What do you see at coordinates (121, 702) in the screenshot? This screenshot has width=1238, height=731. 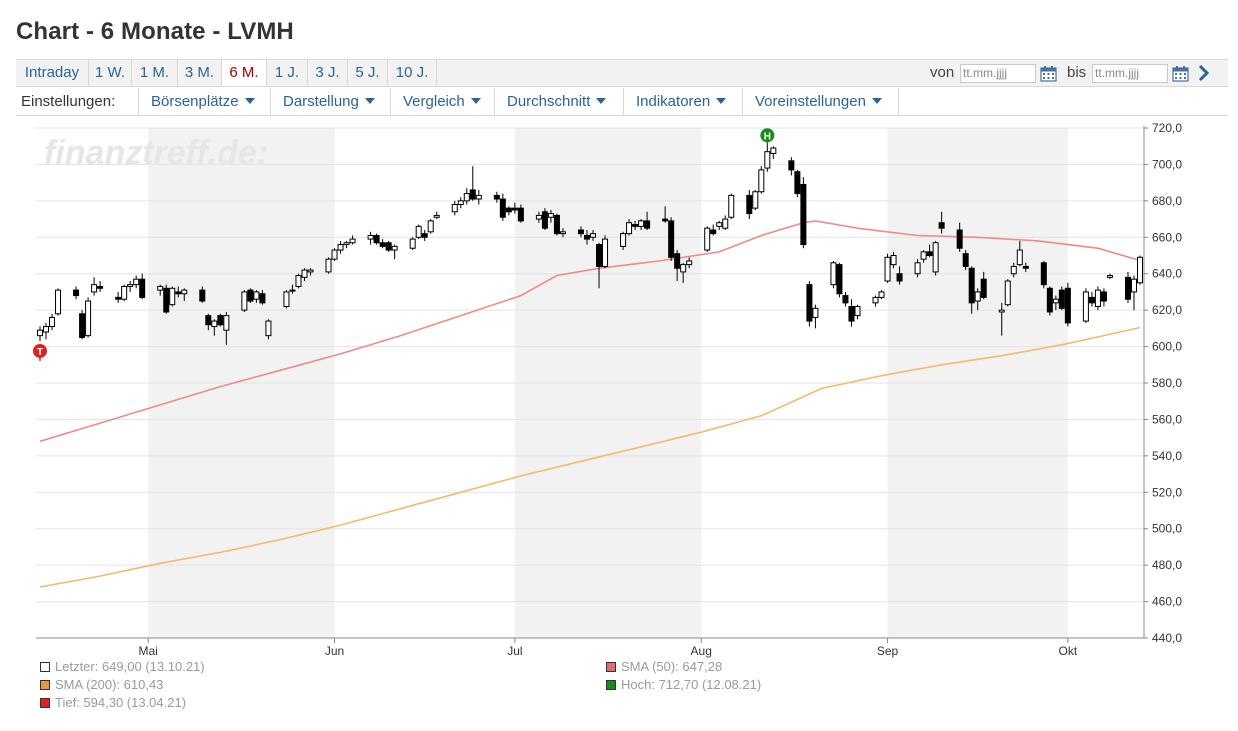 I see `legend-text: Tief: 594,30 (13.04.21)` at bounding box center [121, 702].